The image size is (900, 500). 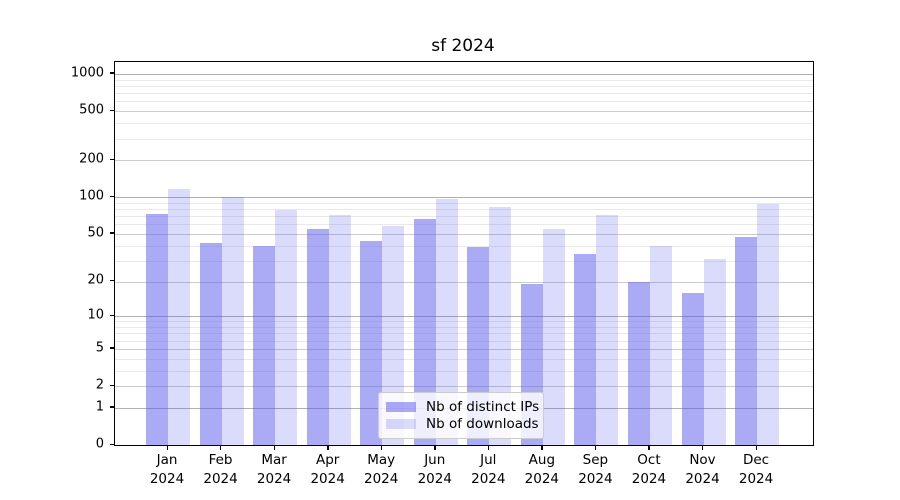 What do you see at coordinates (434, 469) in the screenshot?
I see `x-tick-label-jun: Jun 2024` at bounding box center [434, 469].